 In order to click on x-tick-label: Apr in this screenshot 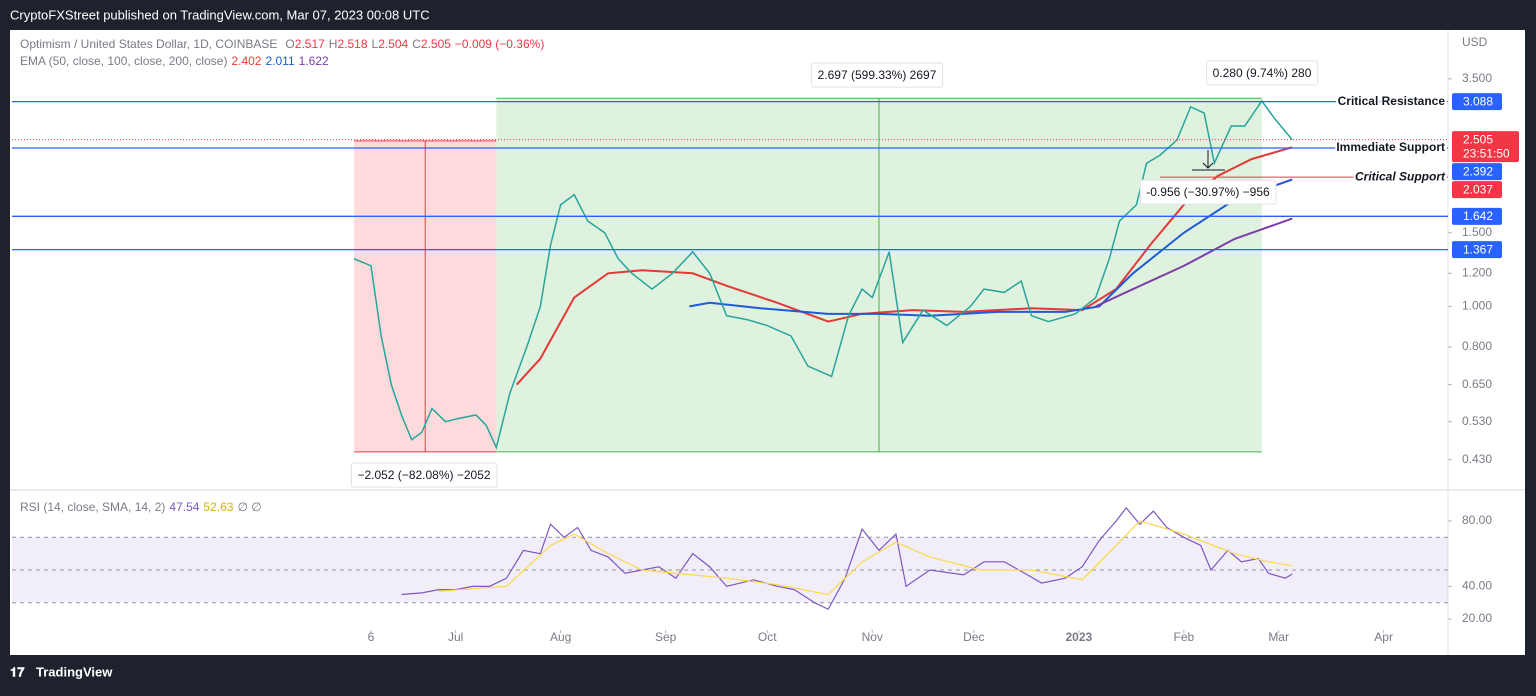, I will do `click(1383, 637)`.